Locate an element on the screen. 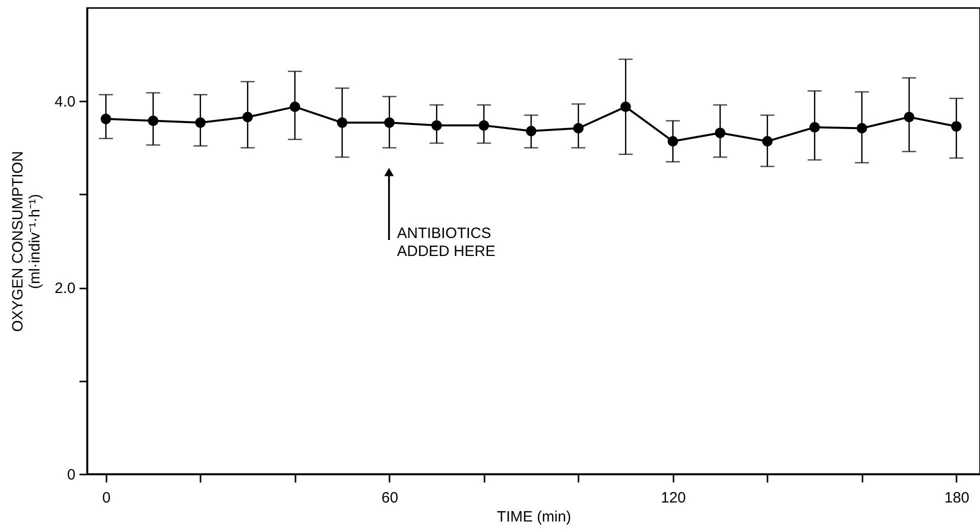  y-tick-label: 2.0 is located at coordinates (65, 289).